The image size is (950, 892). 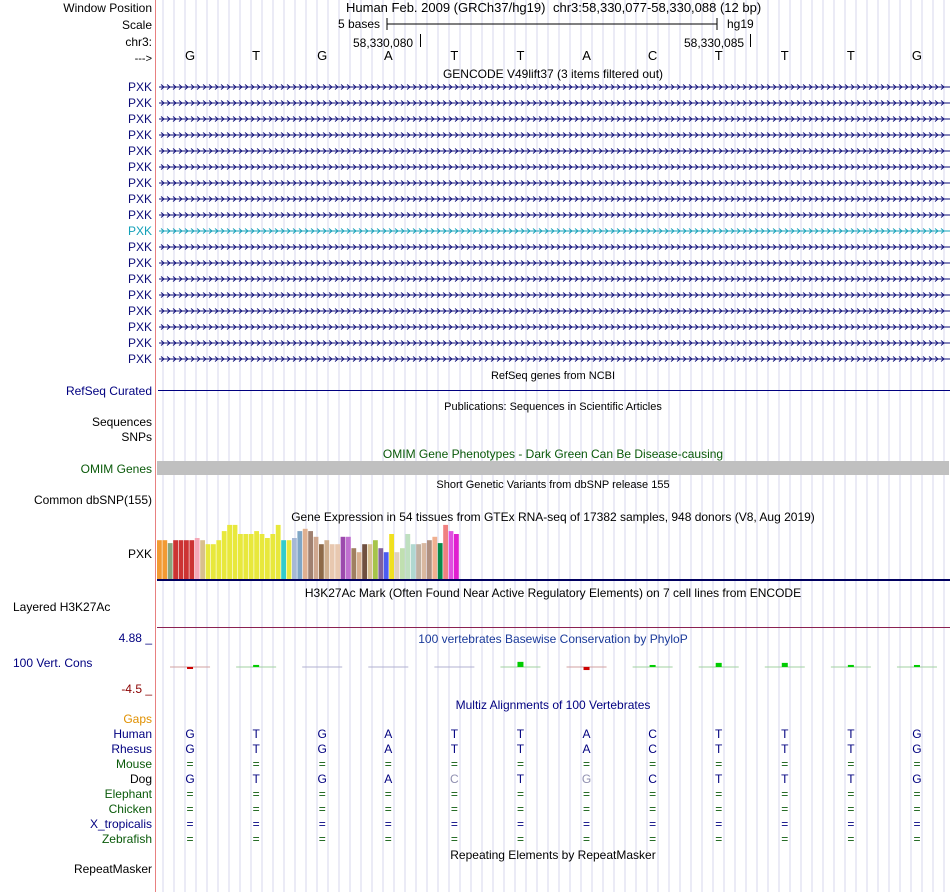 What do you see at coordinates (130, 809) in the screenshot?
I see `multiz-species-label: Chicken` at bounding box center [130, 809].